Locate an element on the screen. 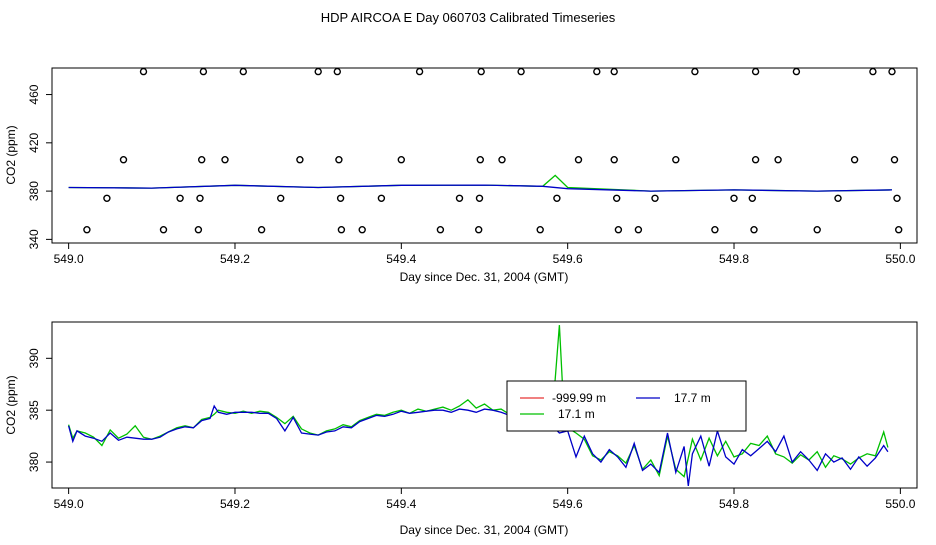 This screenshot has width=936, height=545. legend-label-green: 17.1 m is located at coordinates (576, 414).